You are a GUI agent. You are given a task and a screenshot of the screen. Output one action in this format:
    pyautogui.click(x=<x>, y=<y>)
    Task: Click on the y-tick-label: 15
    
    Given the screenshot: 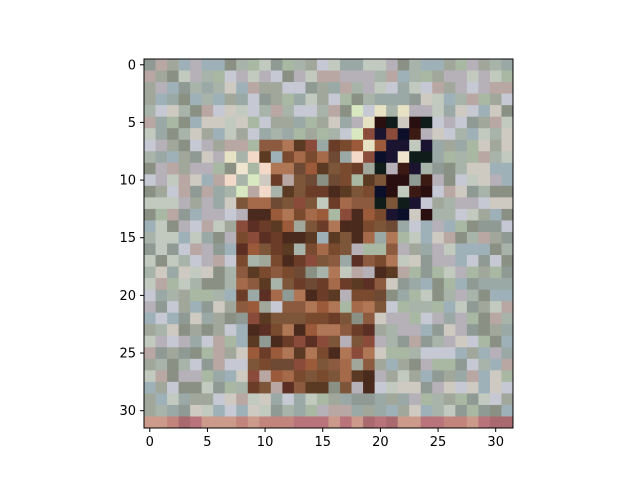 What is the action you would take?
    pyautogui.click(x=127, y=238)
    